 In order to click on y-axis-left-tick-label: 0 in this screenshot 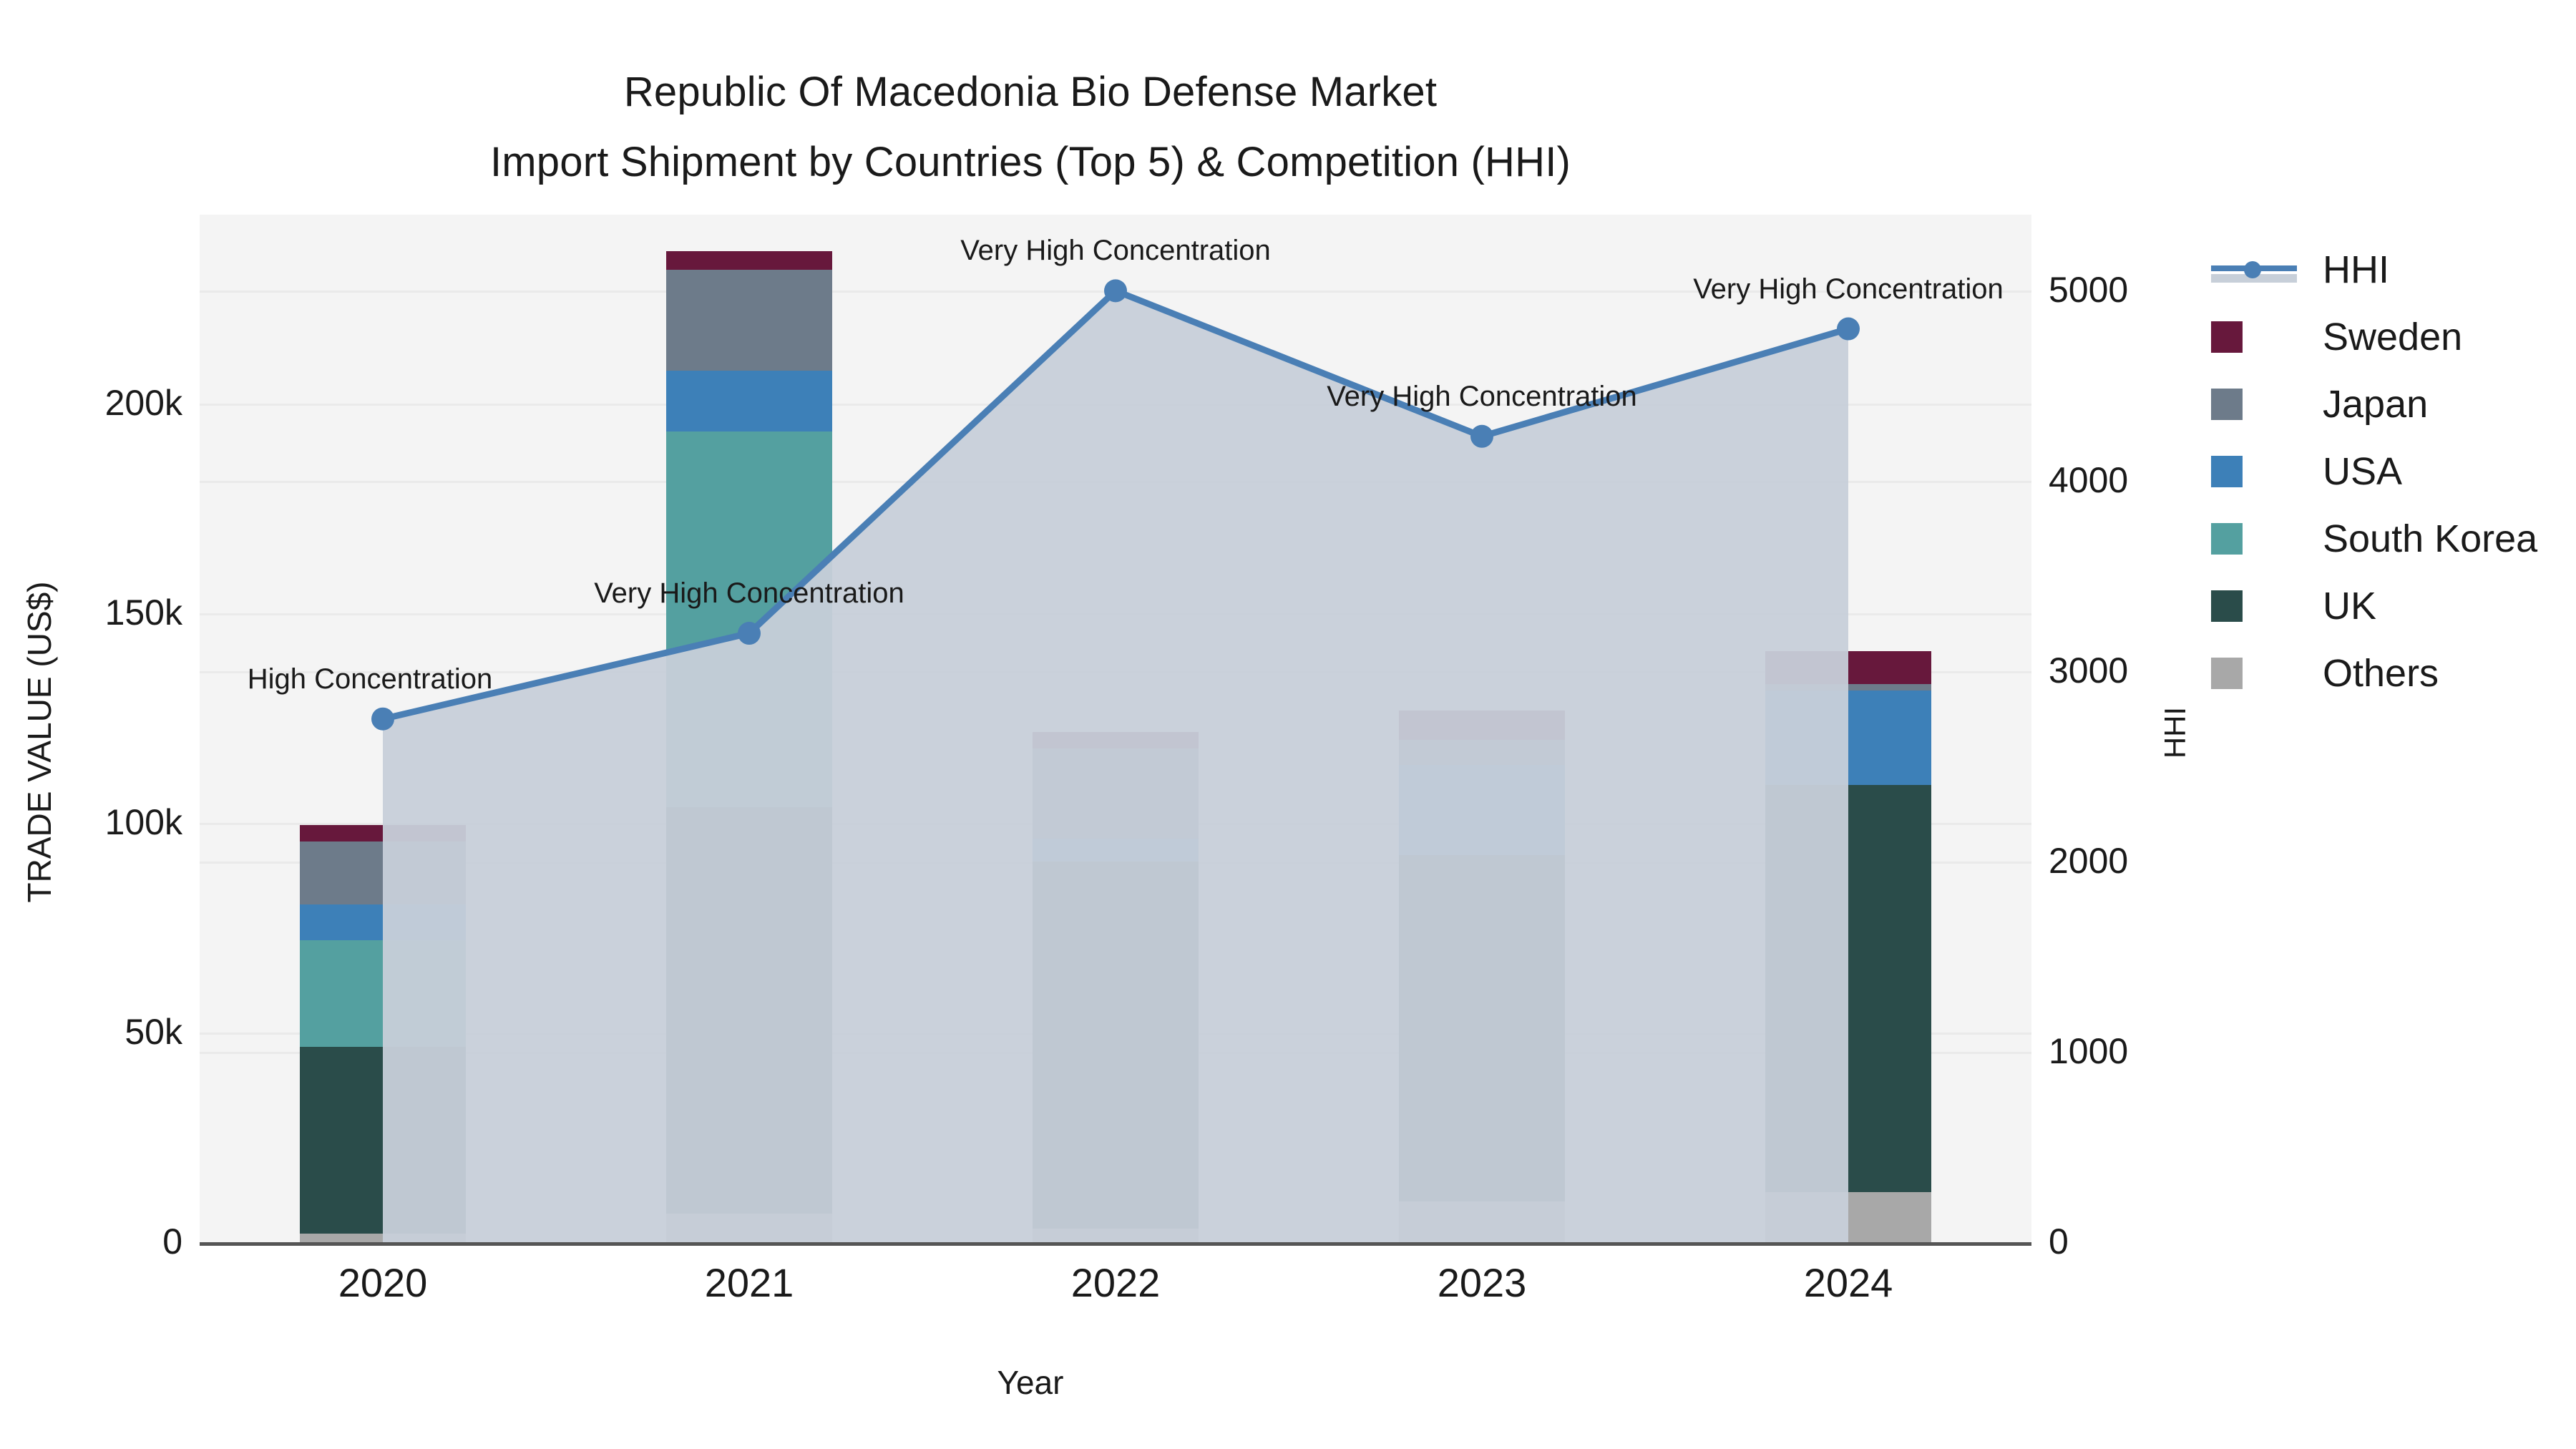, I will do `click(172, 1241)`.